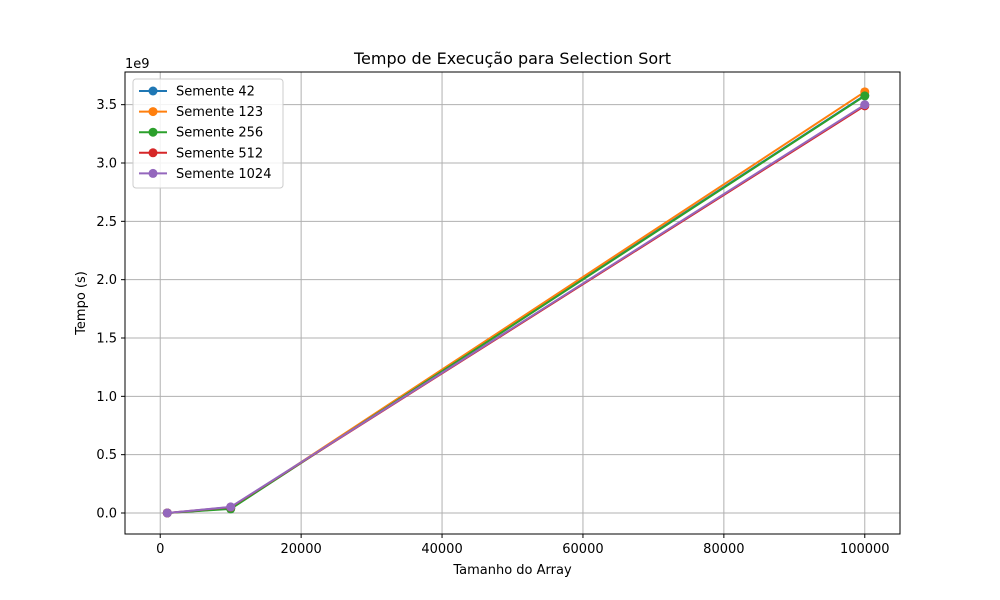 Image resolution: width=1000 pixels, height=600 pixels. Describe the element at coordinates (106, 339) in the screenshot. I see `y-tick-label: 1.5` at that location.